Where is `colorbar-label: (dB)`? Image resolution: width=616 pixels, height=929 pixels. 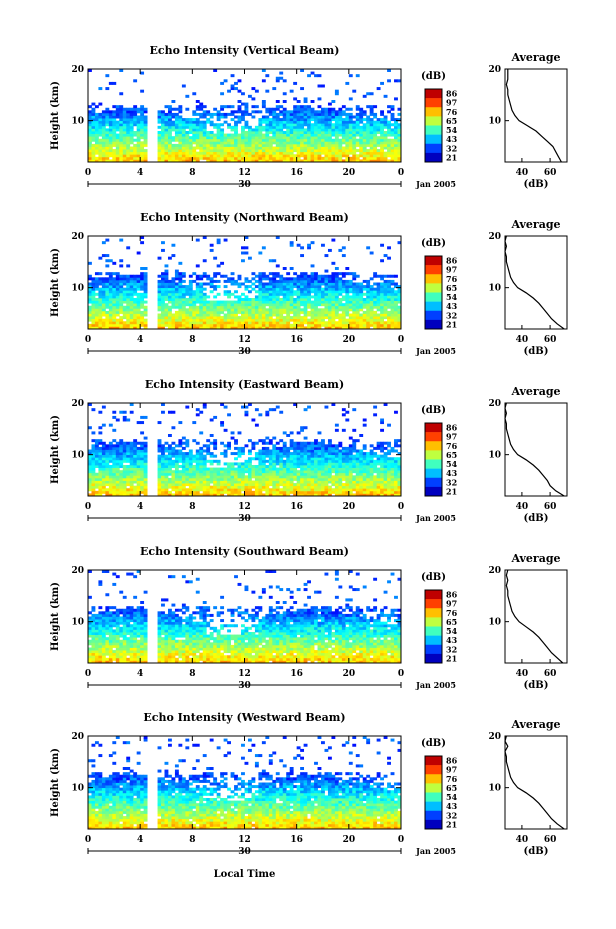 colorbar-label: (dB) is located at coordinates (433, 76).